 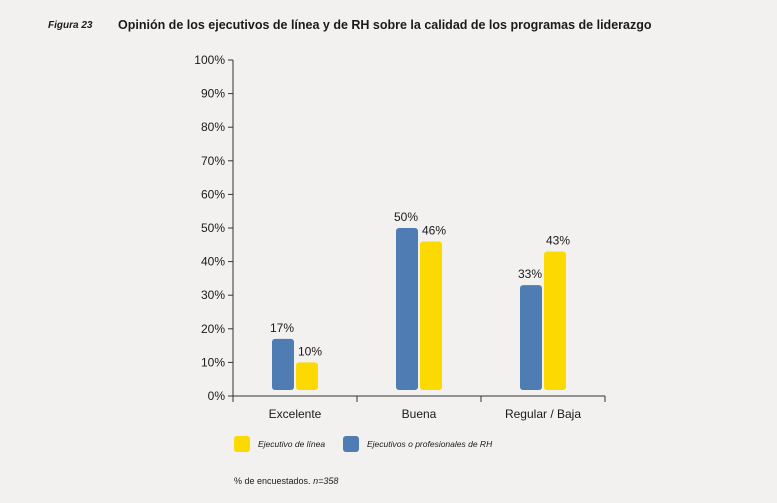 What do you see at coordinates (434, 230) in the screenshot?
I see `data-label: 46%` at bounding box center [434, 230].